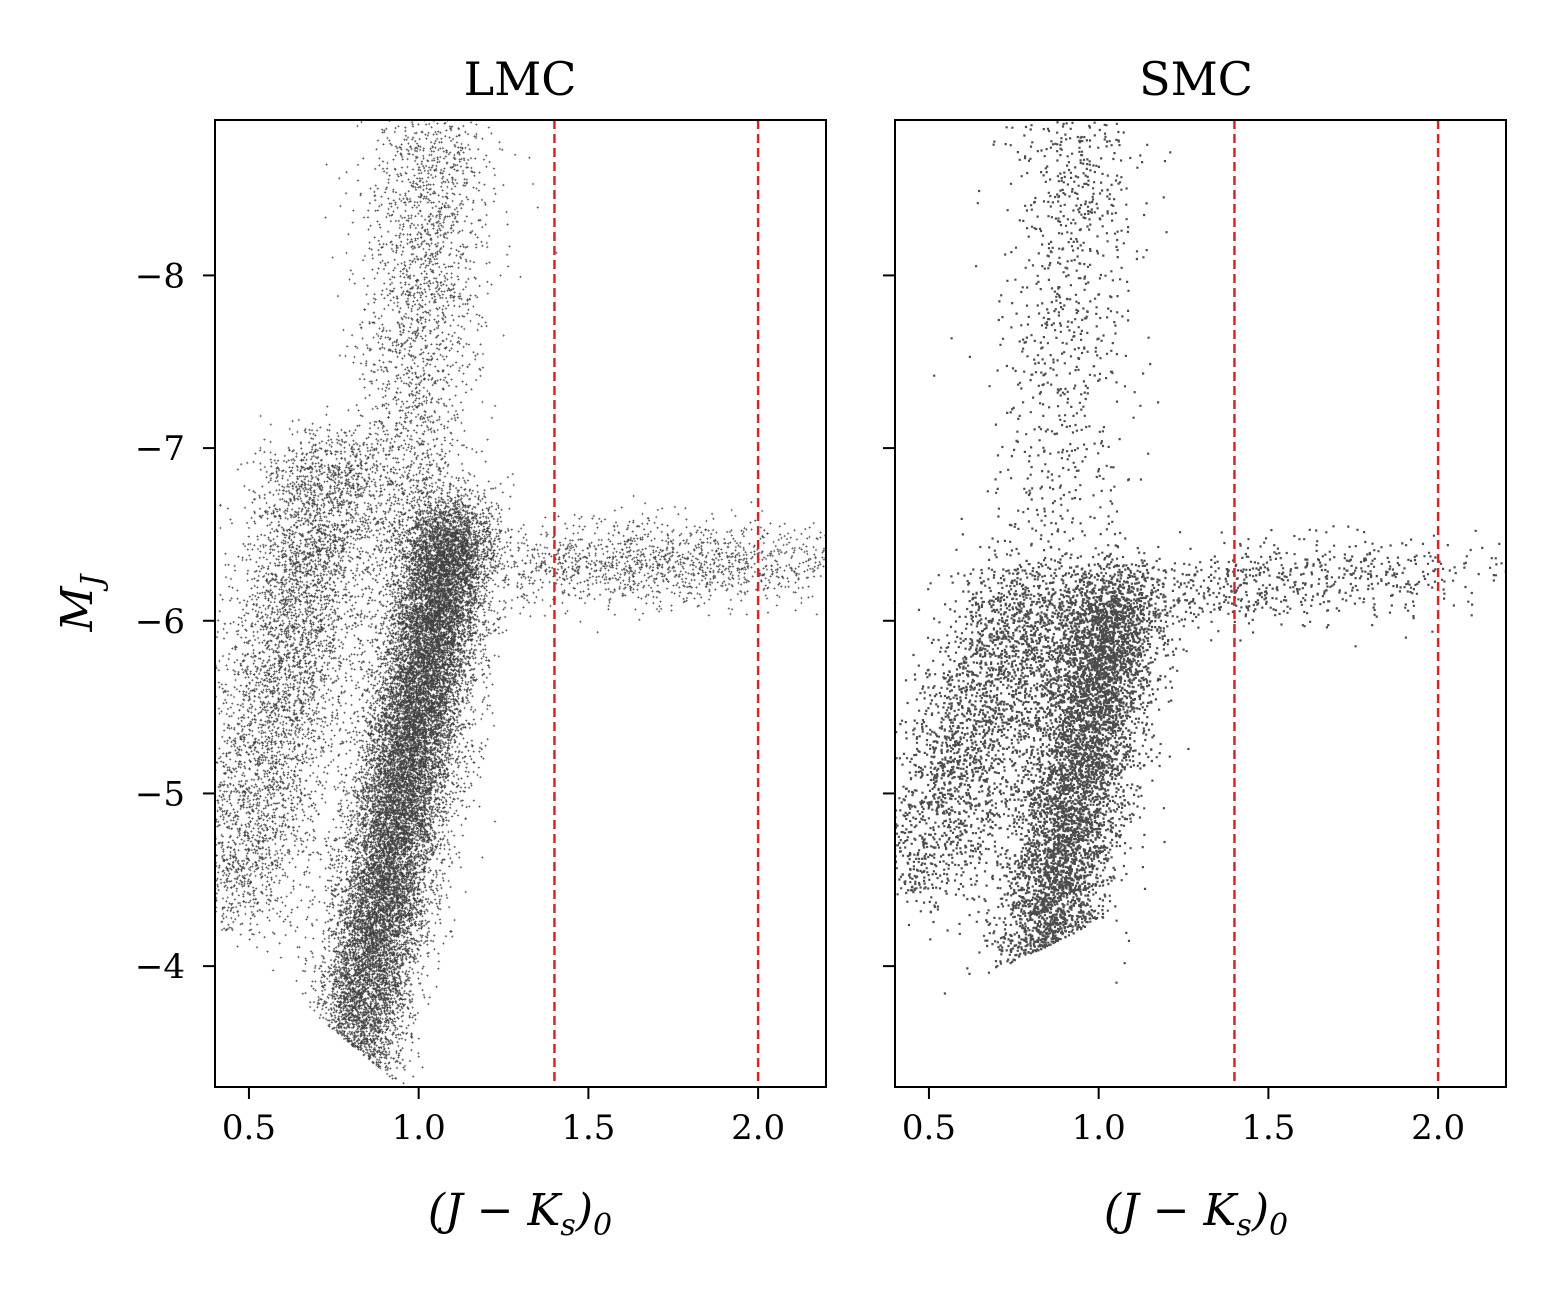 Image resolution: width=1560 pixels, height=1290 pixels. Describe the element at coordinates (160, 622) in the screenshot. I see `y-tick-label: −6` at that location.